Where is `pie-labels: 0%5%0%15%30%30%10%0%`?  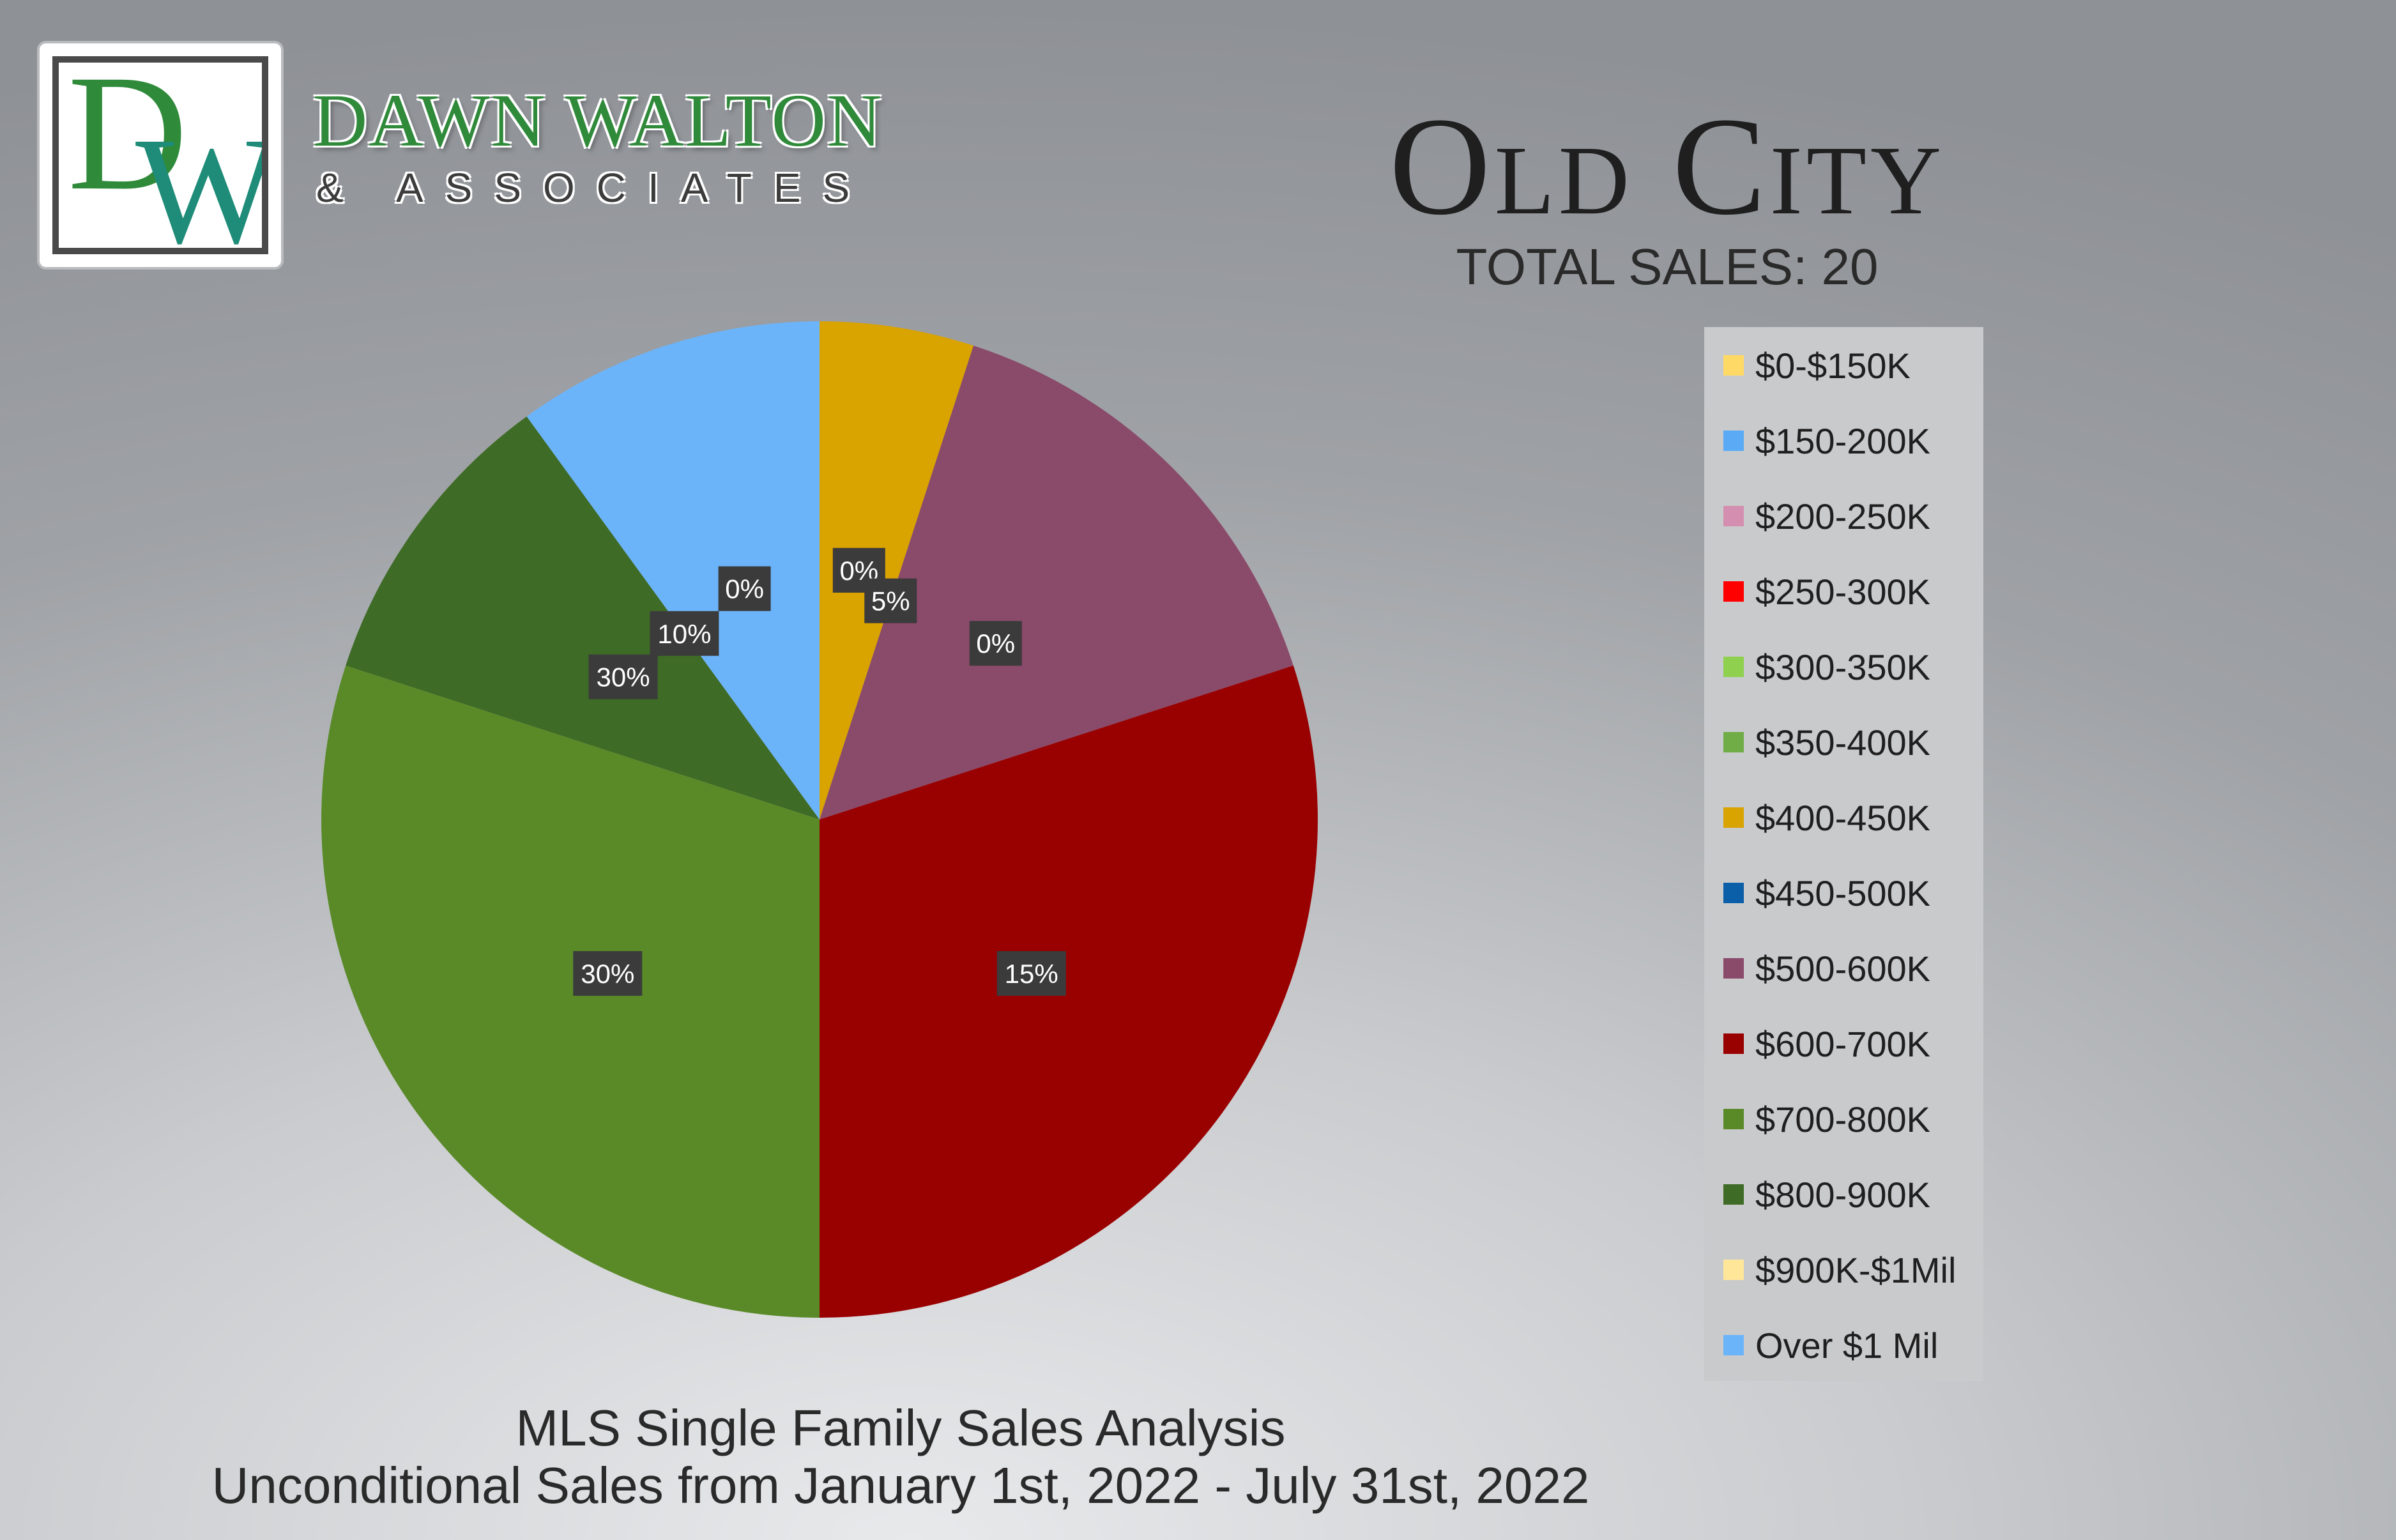 pie-labels: 0%5%0%15%30%30%10%0% is located at coordinates (819, 771).